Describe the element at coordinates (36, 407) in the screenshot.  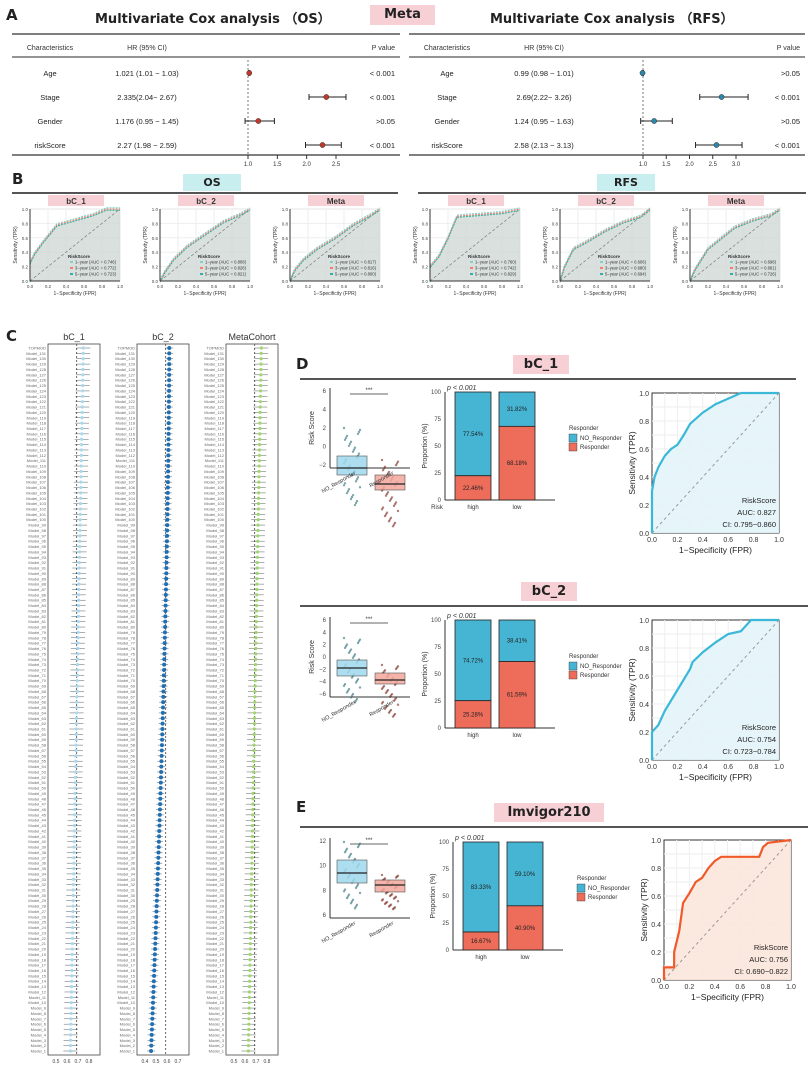
I see `model-label: Model_121` at that location.